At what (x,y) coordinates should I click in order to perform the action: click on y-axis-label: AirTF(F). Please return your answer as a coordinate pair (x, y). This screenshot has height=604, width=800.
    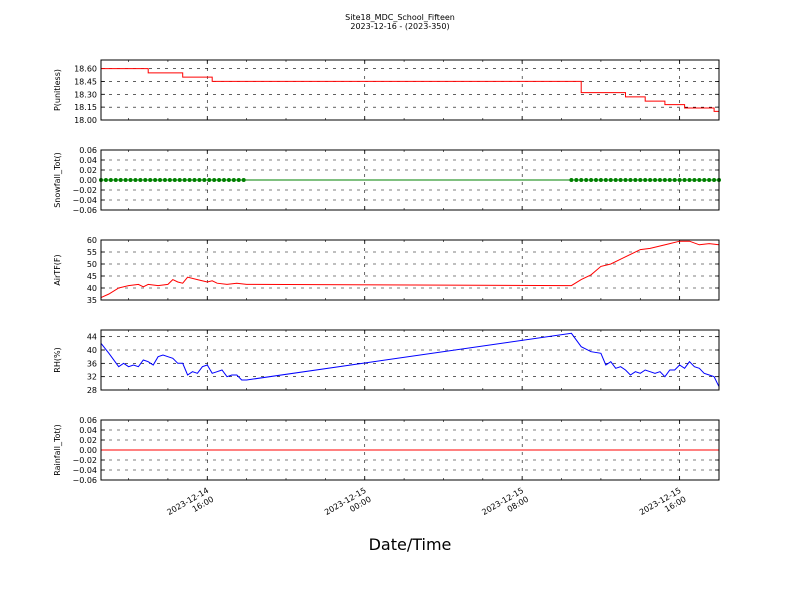
    Looking at the image, I should click on (57, 269).